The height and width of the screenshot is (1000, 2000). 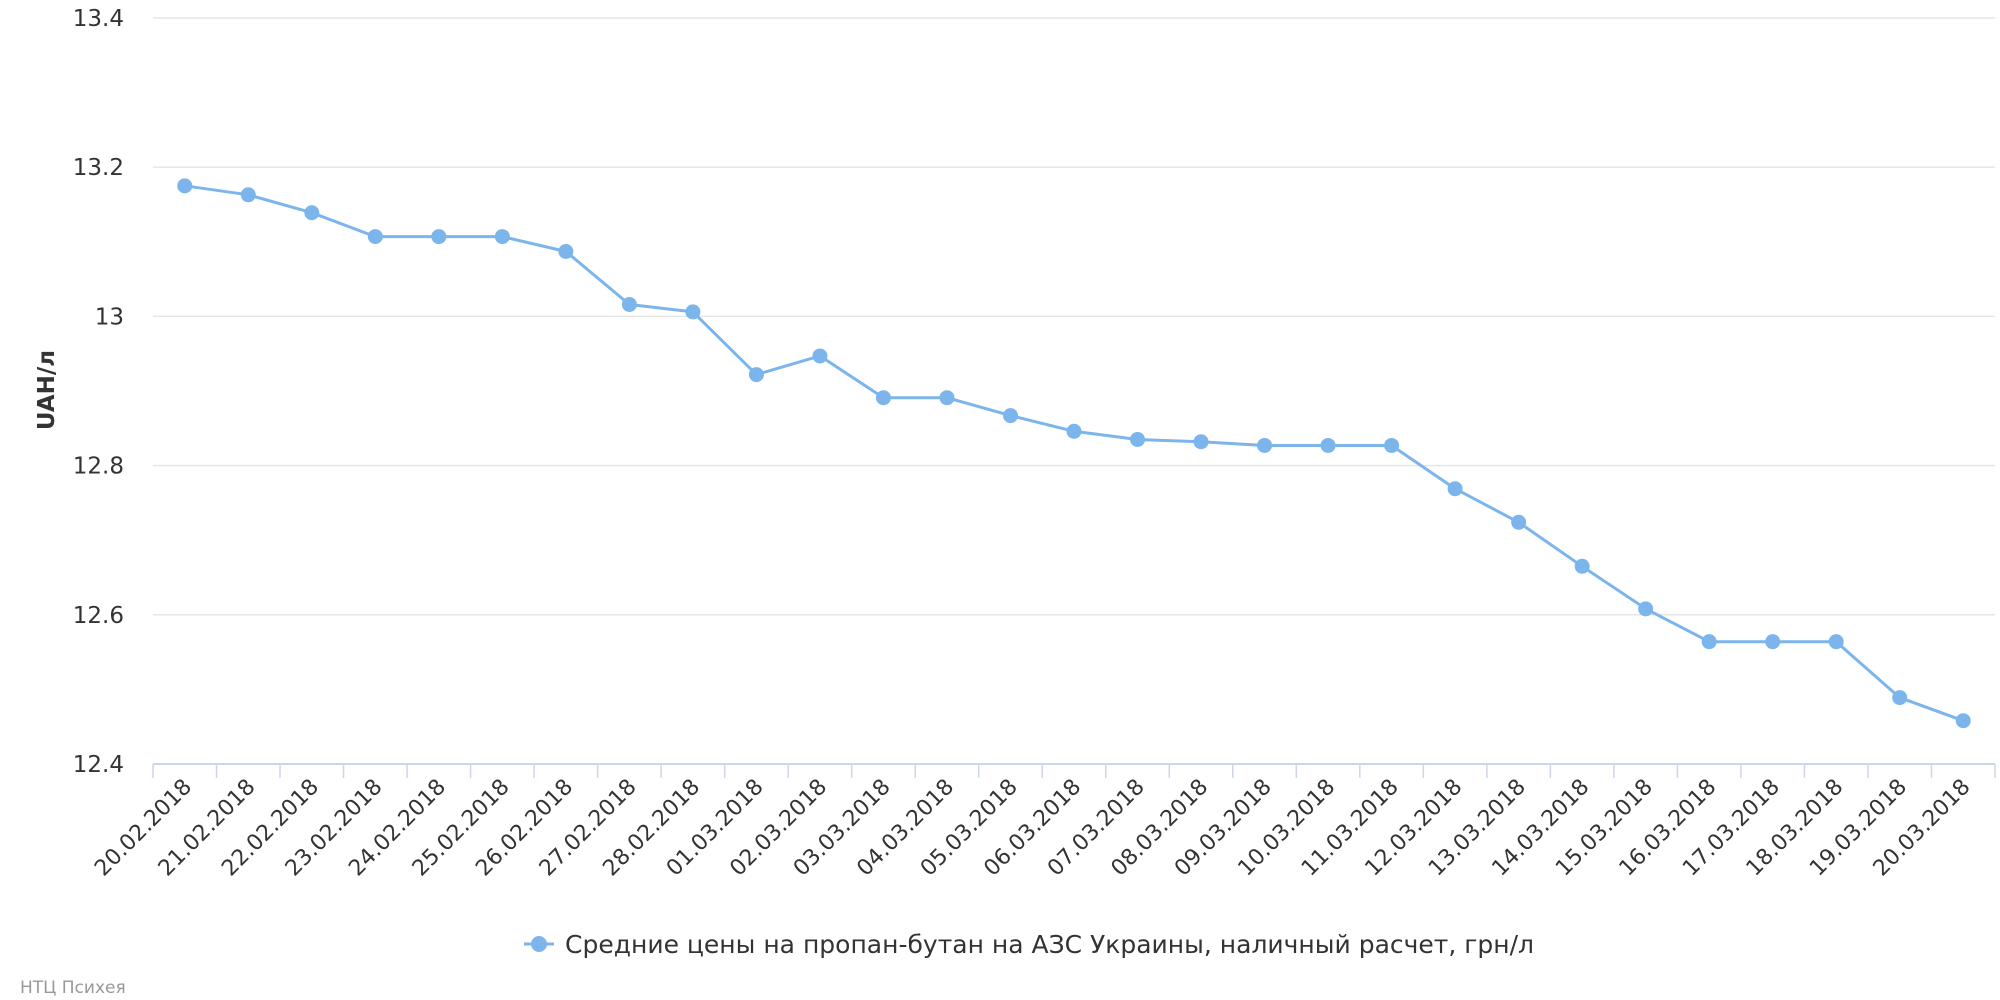 What do you see at coordinates (98, 19) in the screenshot?
I see `y-tick-label: 13.4` at bounding box center [98, 19].